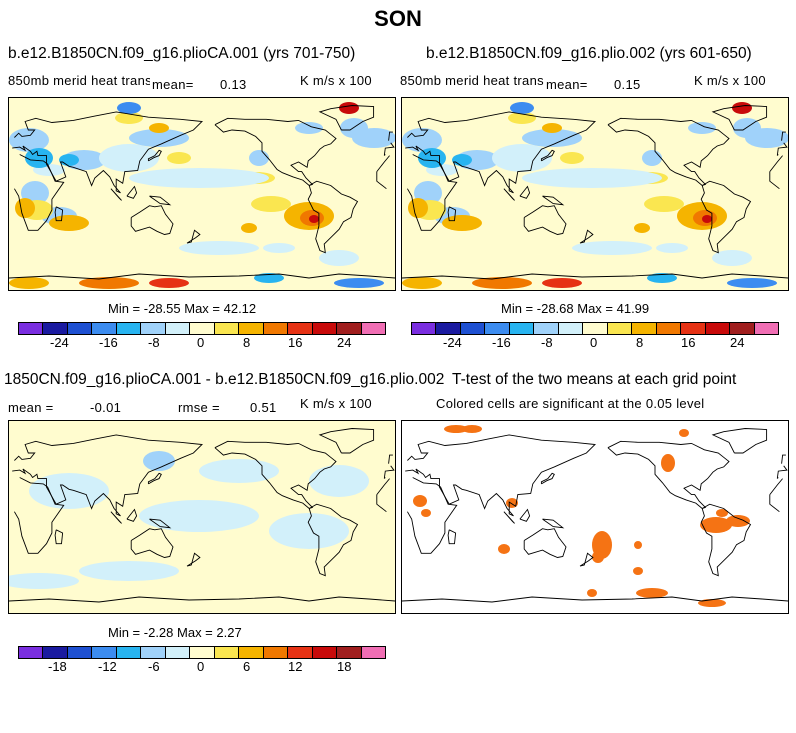 This screenshot has height=733, width=796. I want to click on panel1-units: K m/s x 100, so click(336, 80).